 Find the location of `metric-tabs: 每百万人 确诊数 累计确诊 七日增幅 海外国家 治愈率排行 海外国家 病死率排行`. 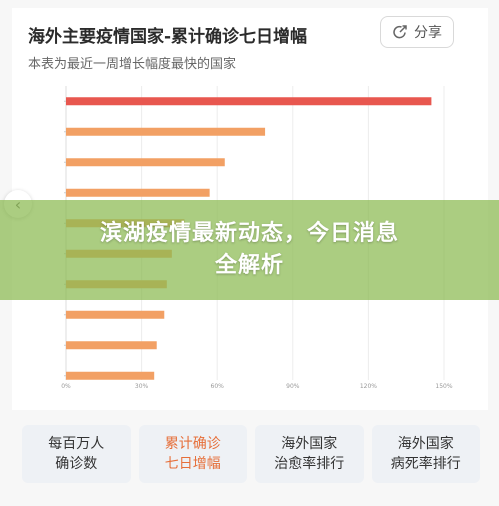

metric-tabs: 每百万人 确诊数 累计确诊 七日增幅 海外国家 治愈率排行 海外国家 病死率排行 is located at coordinates (251, 454).